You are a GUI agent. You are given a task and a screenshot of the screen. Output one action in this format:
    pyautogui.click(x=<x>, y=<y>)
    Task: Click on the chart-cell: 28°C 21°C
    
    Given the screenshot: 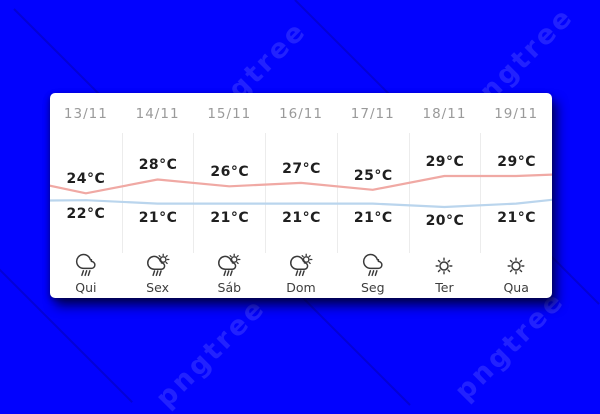 What is the action you would take?
    pyautogui.click(x=157, y=193)
    